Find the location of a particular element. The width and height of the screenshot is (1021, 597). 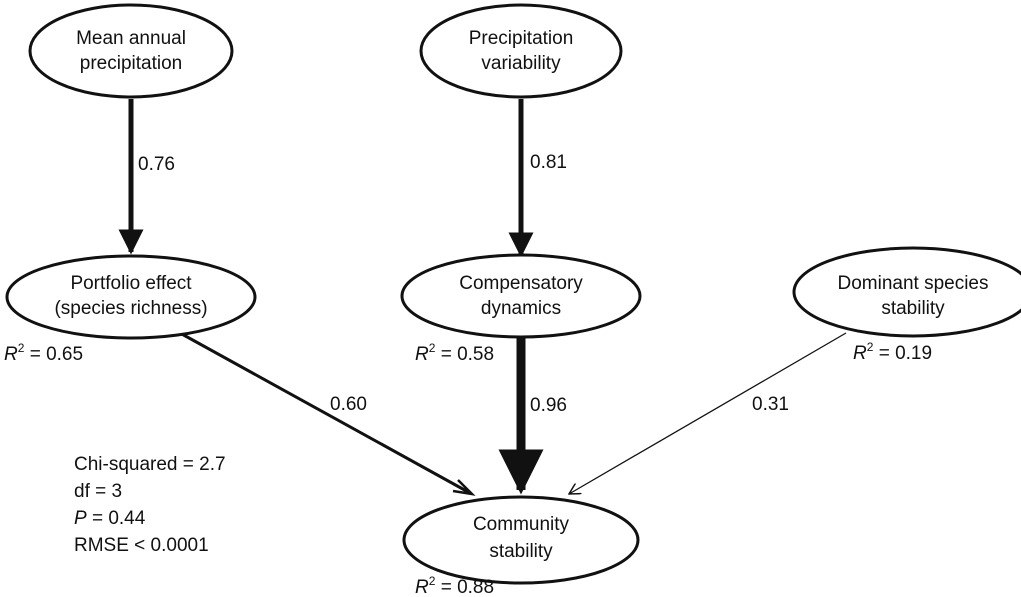

edge-coefficient: 0.81 is located at coordinates (548, 162).